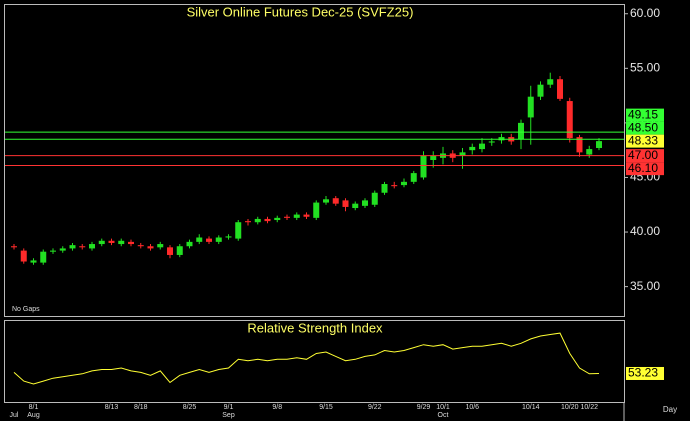  I want to click on x-tick-label: 8/18, so click(141, 407).